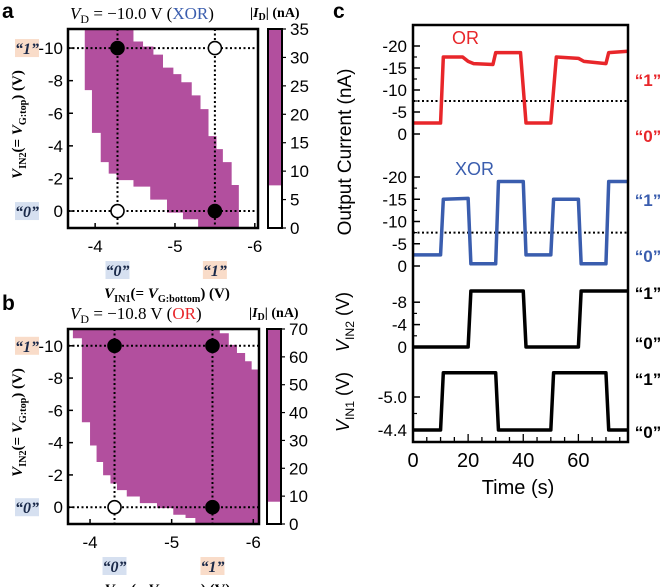 This screenshot has width=667, height=587. What do you see at coordinates (648, 432) in the screenshot?
I see `vin1-logic-low-label: “0”` at bounding box center [648, 432].